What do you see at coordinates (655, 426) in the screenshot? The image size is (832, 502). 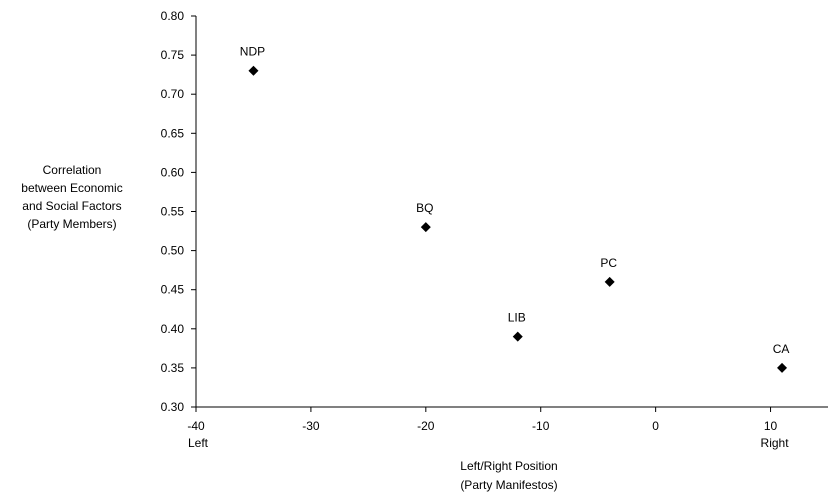 I see `x-tick-label: 0` at bounding box center [655, 426].